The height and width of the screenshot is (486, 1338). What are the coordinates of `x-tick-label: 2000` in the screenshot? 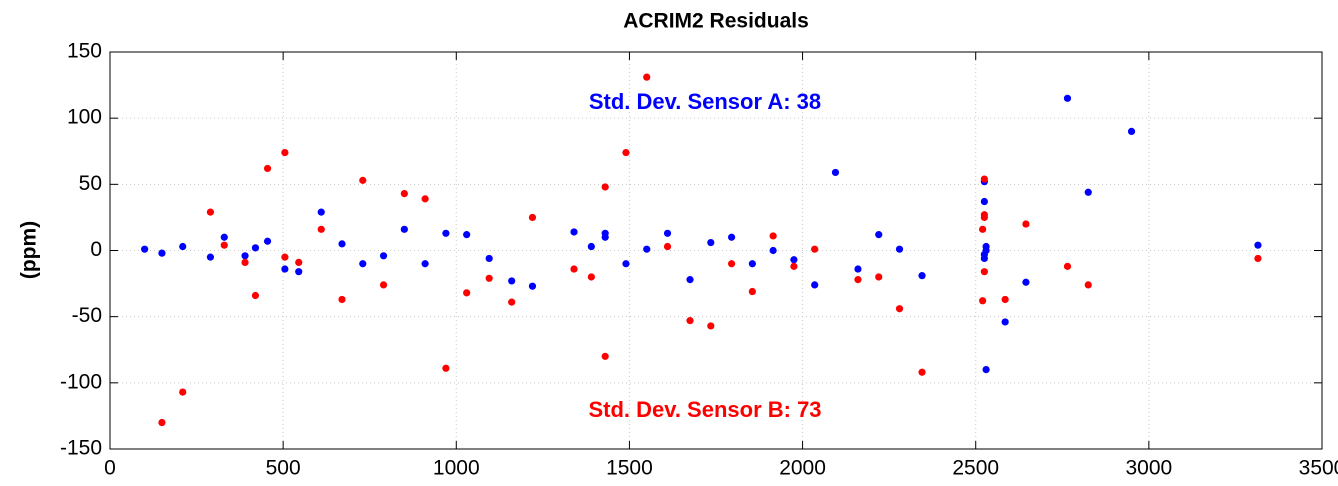 It's located at (802, 468).